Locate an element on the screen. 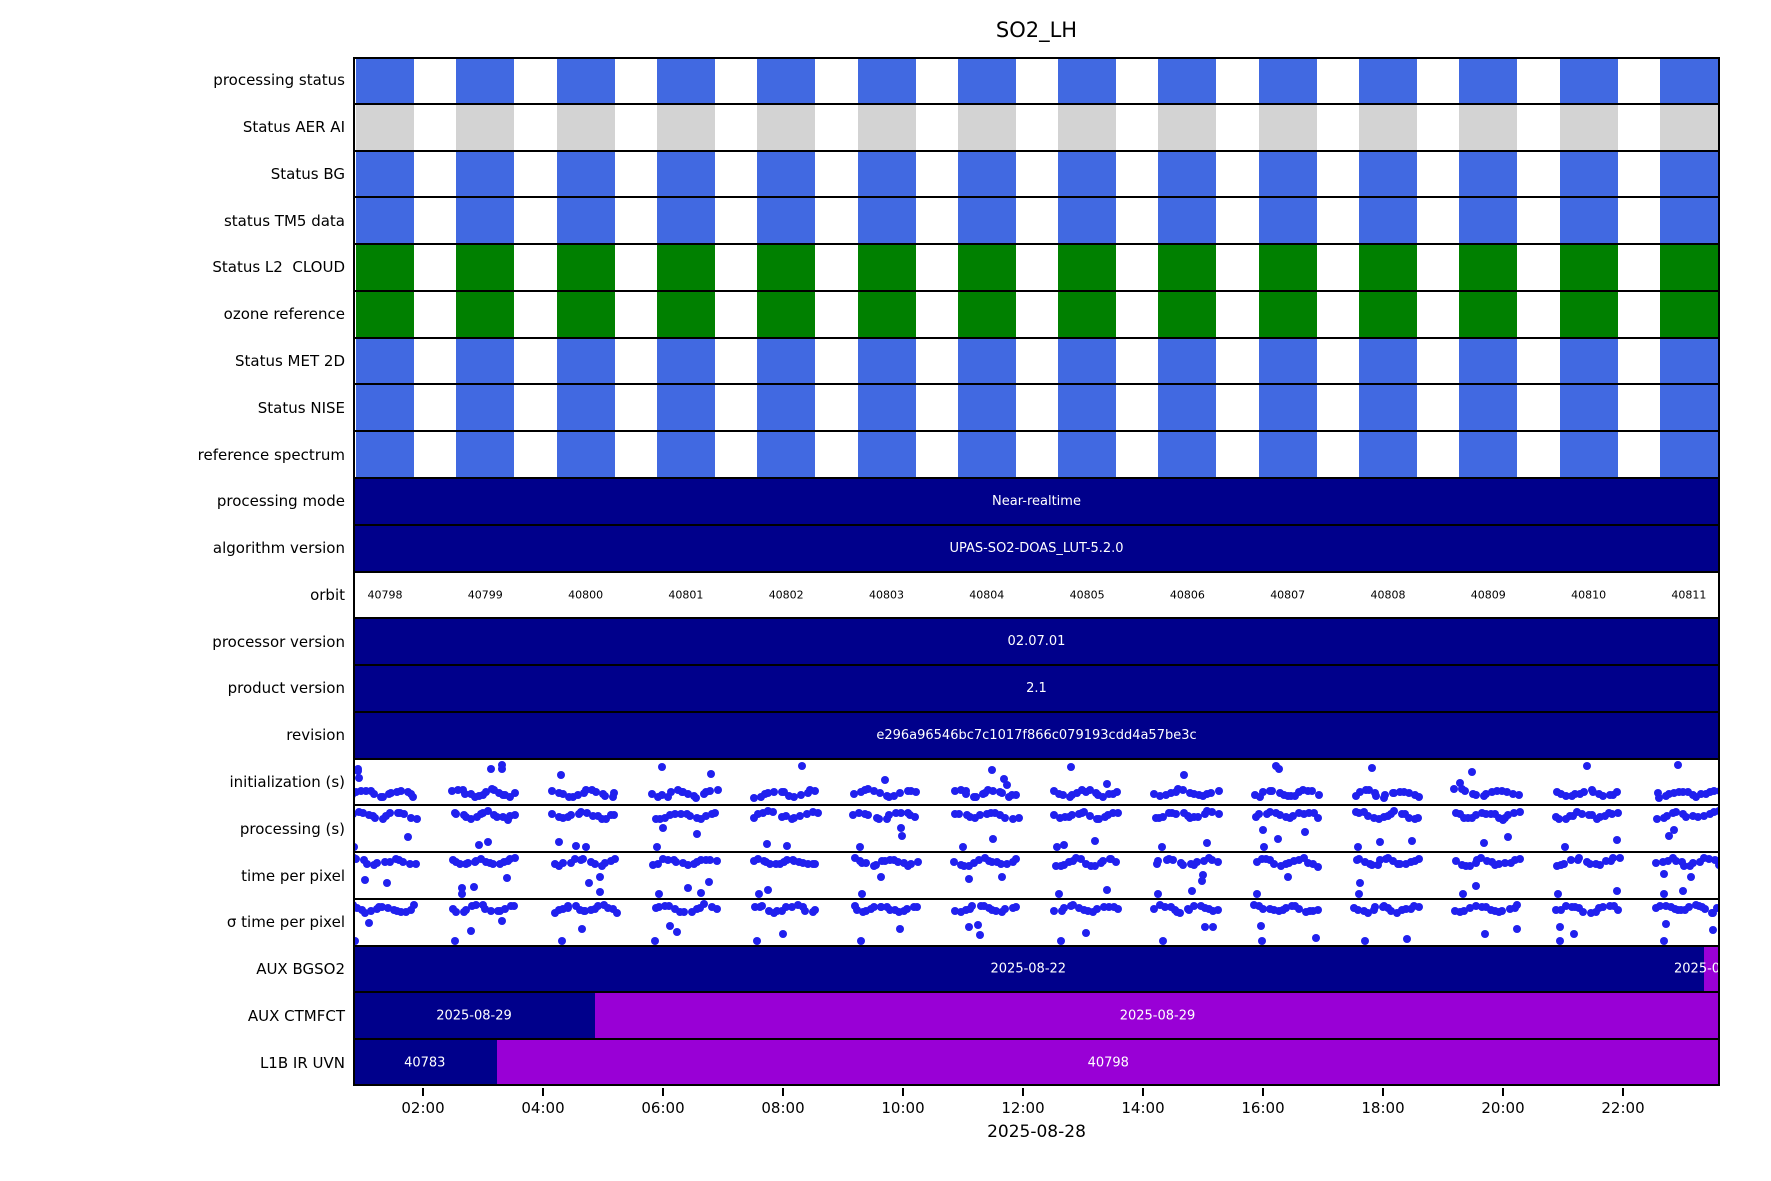 This screenshot has width=1771, height=1181. row-label-processor-version: processor version is located at coordinates (278, 641).